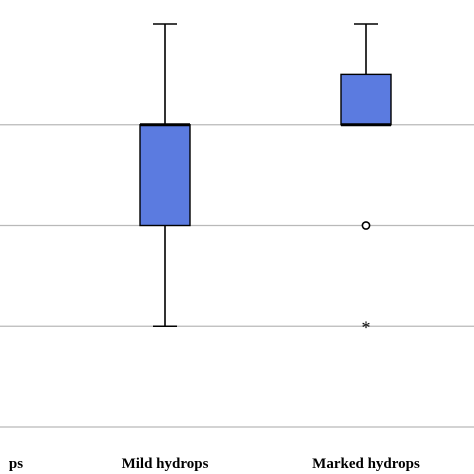  I want to click on box-1: *, so click(366, 180).